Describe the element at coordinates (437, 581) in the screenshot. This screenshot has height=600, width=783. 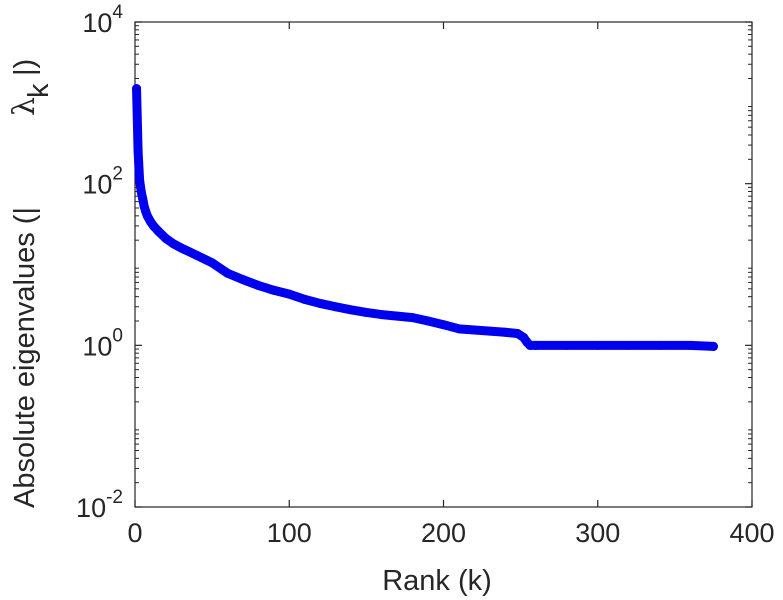
I see `x-axis-title: Rank (k)` at that location.